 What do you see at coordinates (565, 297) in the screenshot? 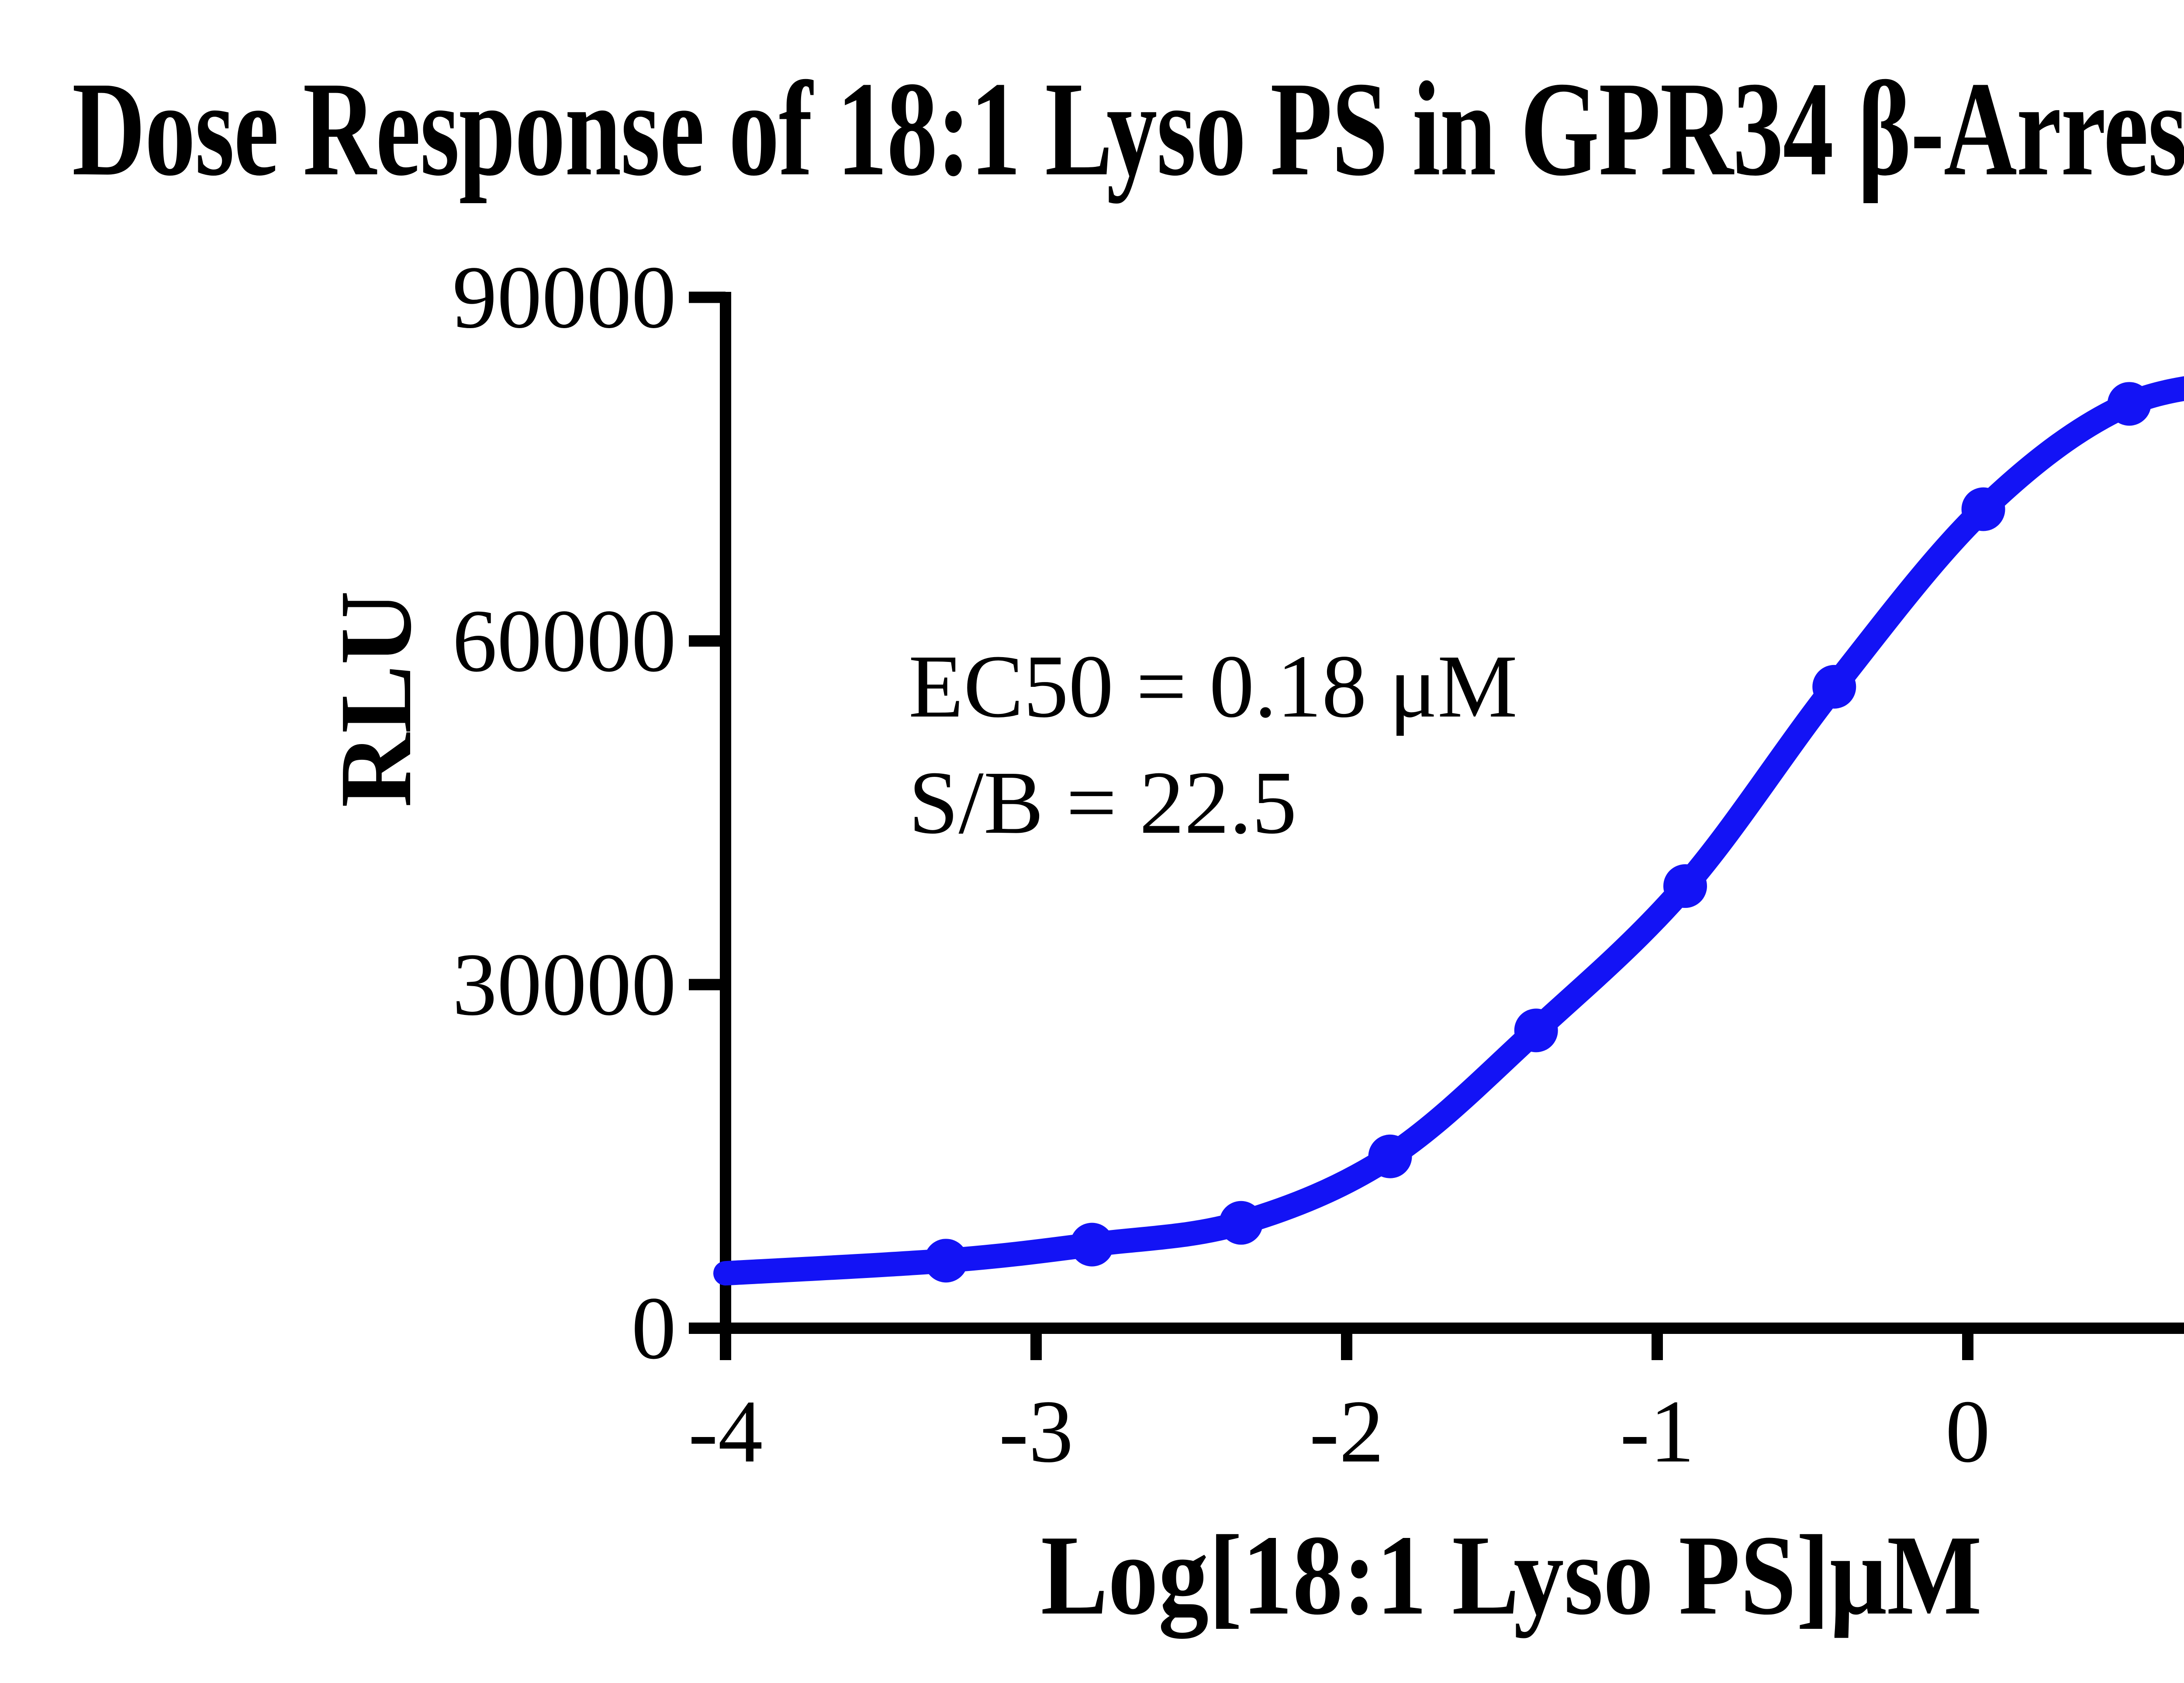
I see `y-tick-label: 90000` at bounding box center [565, 297].